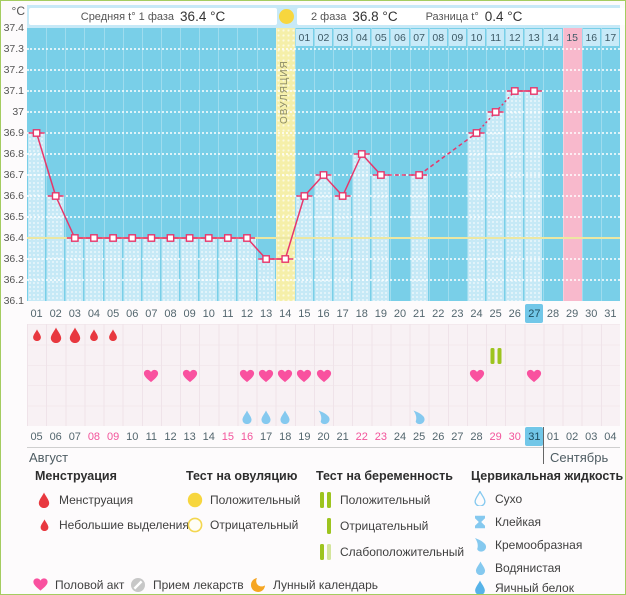 The width and height of the screenshot is (626, 595). Describe the element at coordinates (94, 313) in the screenshot. I see `cycle-day-number: 04` at that location.